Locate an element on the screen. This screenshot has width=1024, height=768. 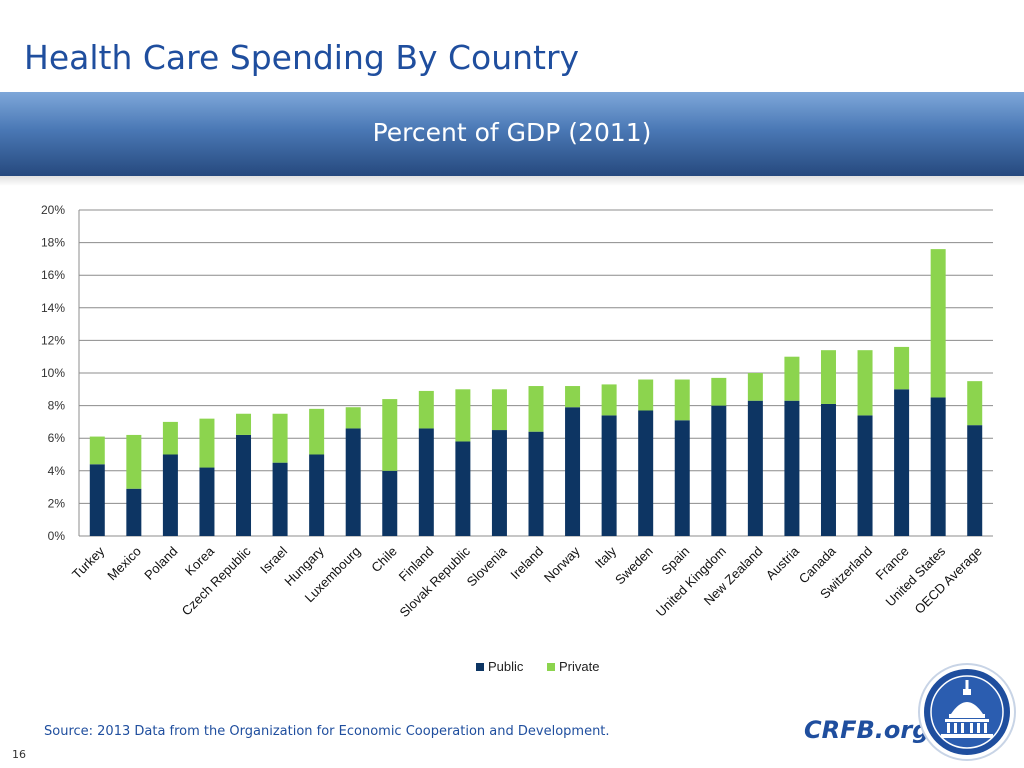
y-tick-label: 4% is located at coordinates (57, 471).